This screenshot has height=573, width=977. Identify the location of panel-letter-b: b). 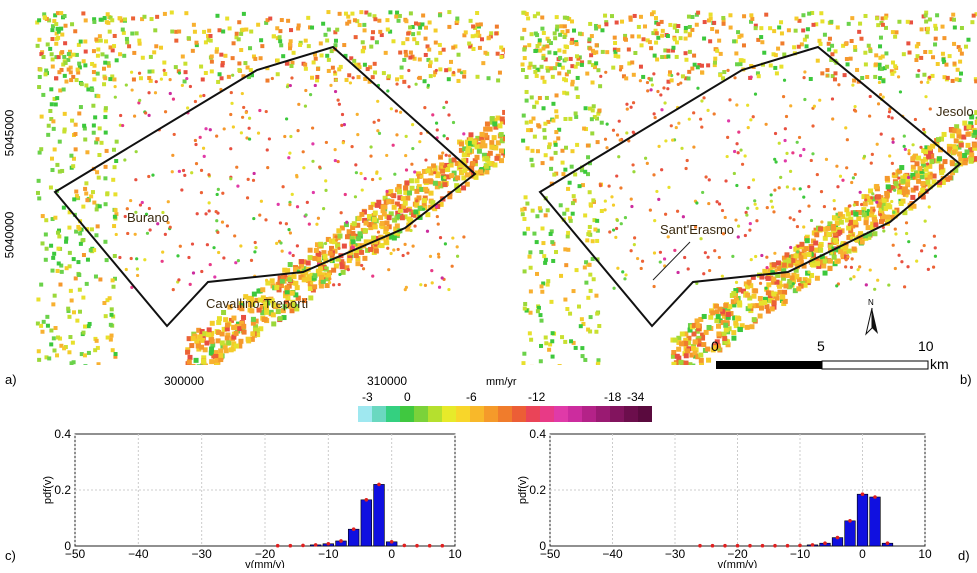
(966, 379).